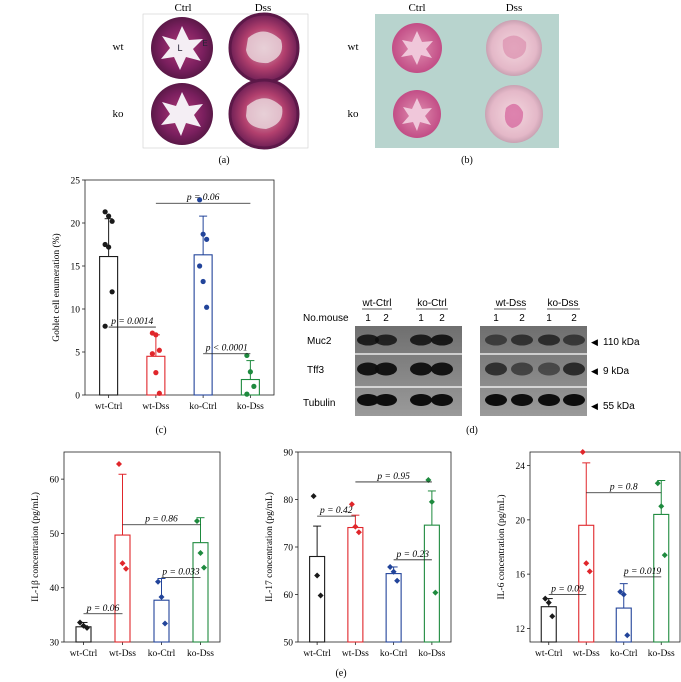 This screenshot has height=682, width=681. Describe the element at coordinates (182, 48) in the screenshot. I see `he-section-wt-ctrl: L E` at that location.